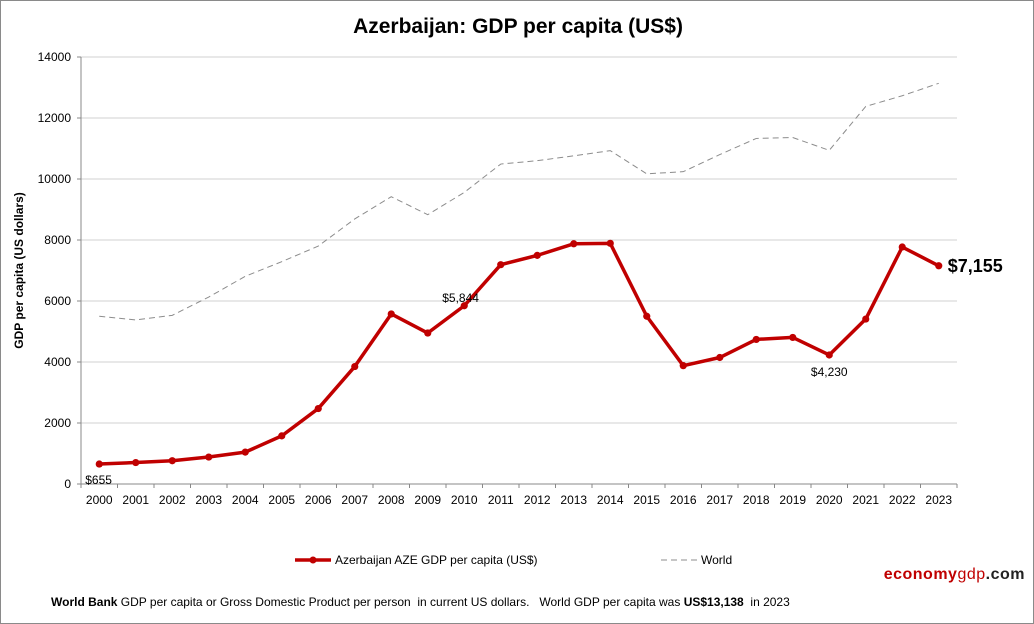  I want to click on x-tick-label: 2021, so click(865, 500).